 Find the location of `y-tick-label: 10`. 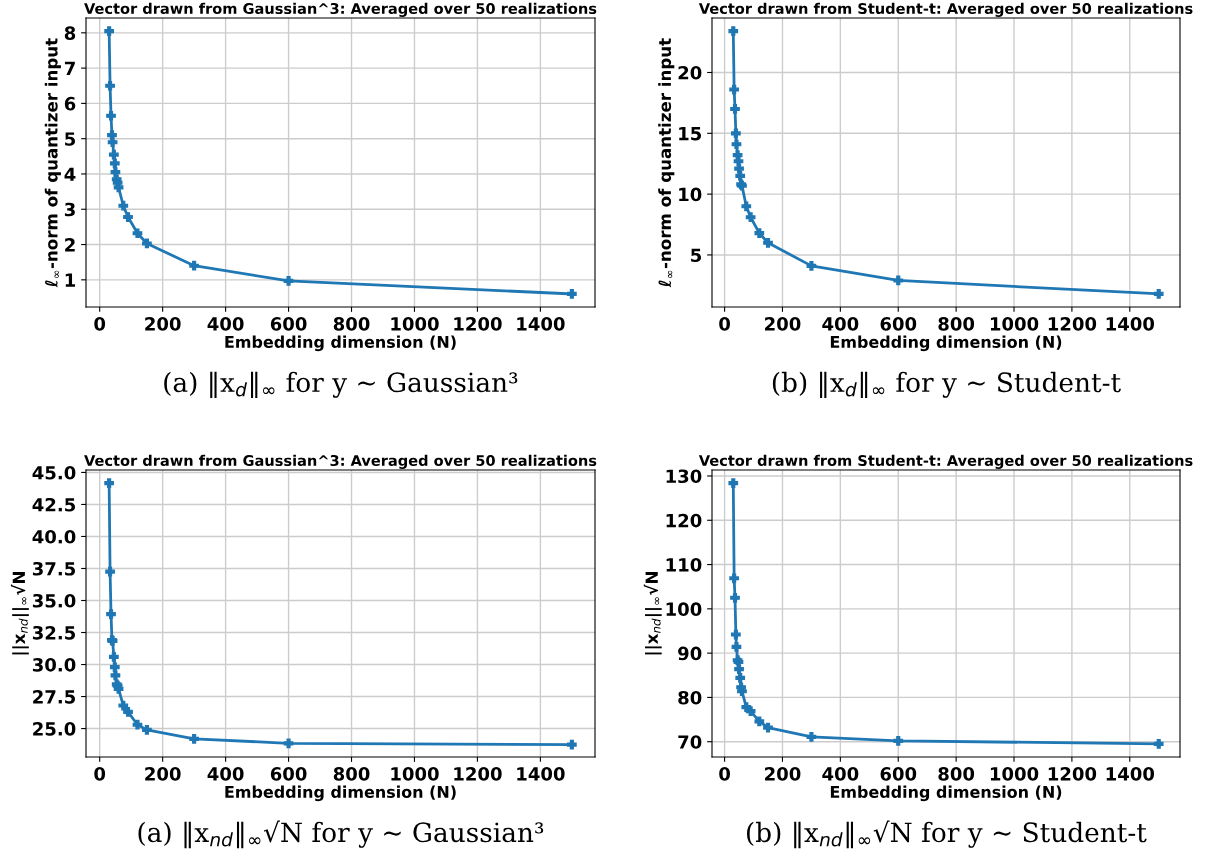

y-tick-label: 10 is located at coordinates (690, 194).